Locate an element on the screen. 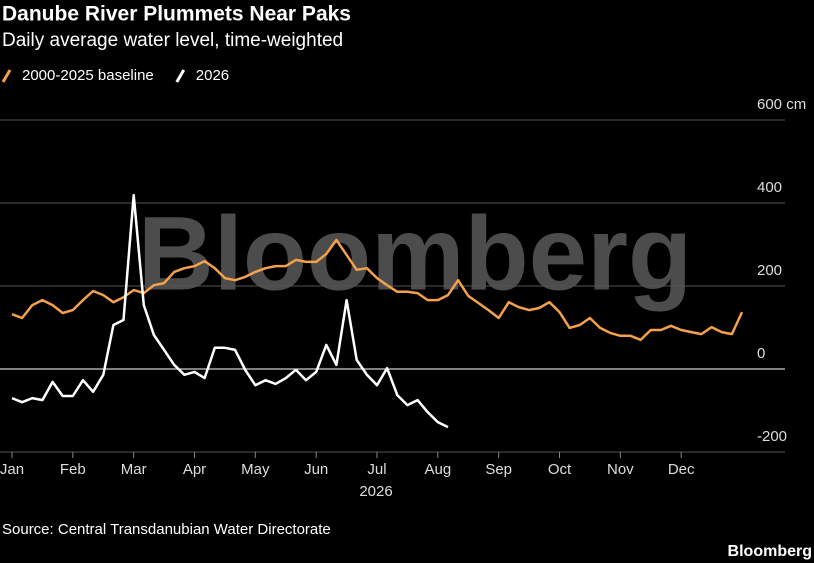  x-tick-label: Aug is located at coordinates (437, 469).